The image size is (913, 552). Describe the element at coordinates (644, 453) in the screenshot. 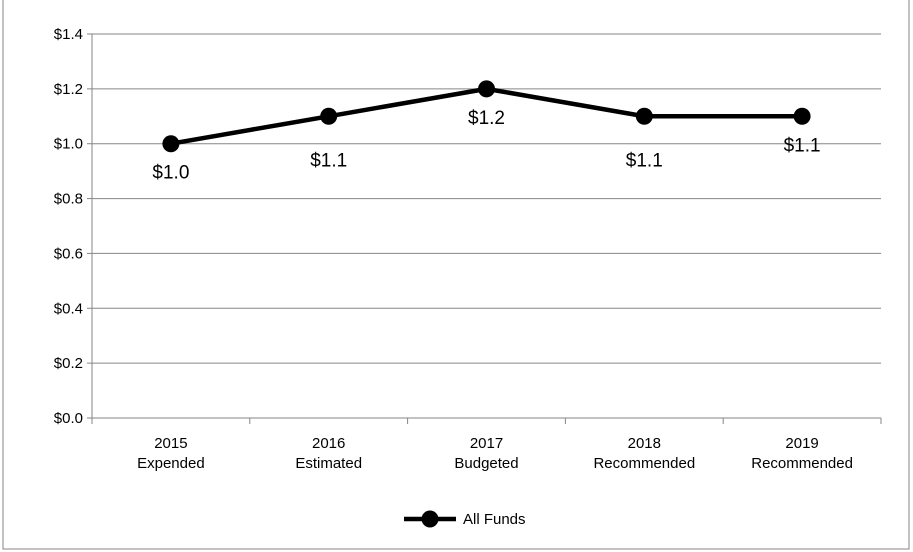

I see `x-tick-label: 2018 Recommended` at that location.